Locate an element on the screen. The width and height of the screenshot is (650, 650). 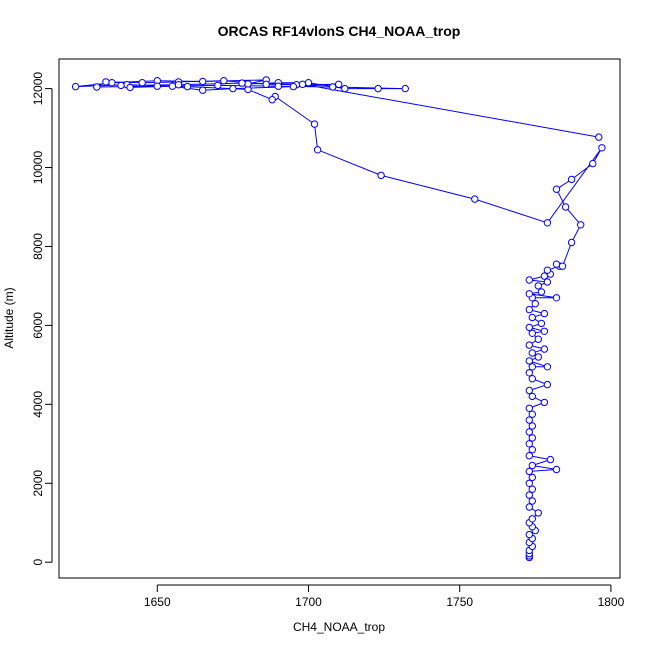
y-axis: 0 2000 4000 6000 8000 10000 12000 is located at coordinates (42, 319).